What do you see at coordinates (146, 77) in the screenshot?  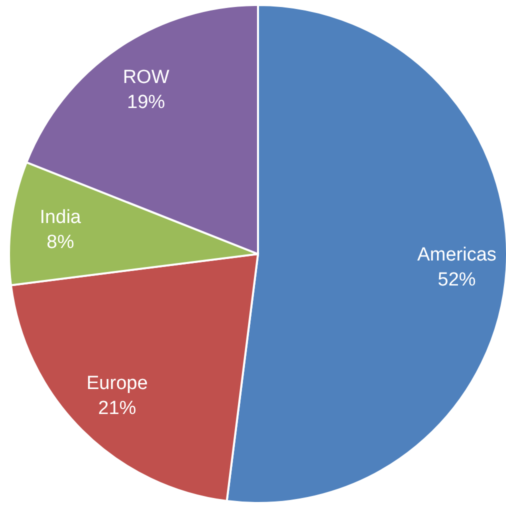 I see `slice-label: ROW` at bounding box center [146, 77].